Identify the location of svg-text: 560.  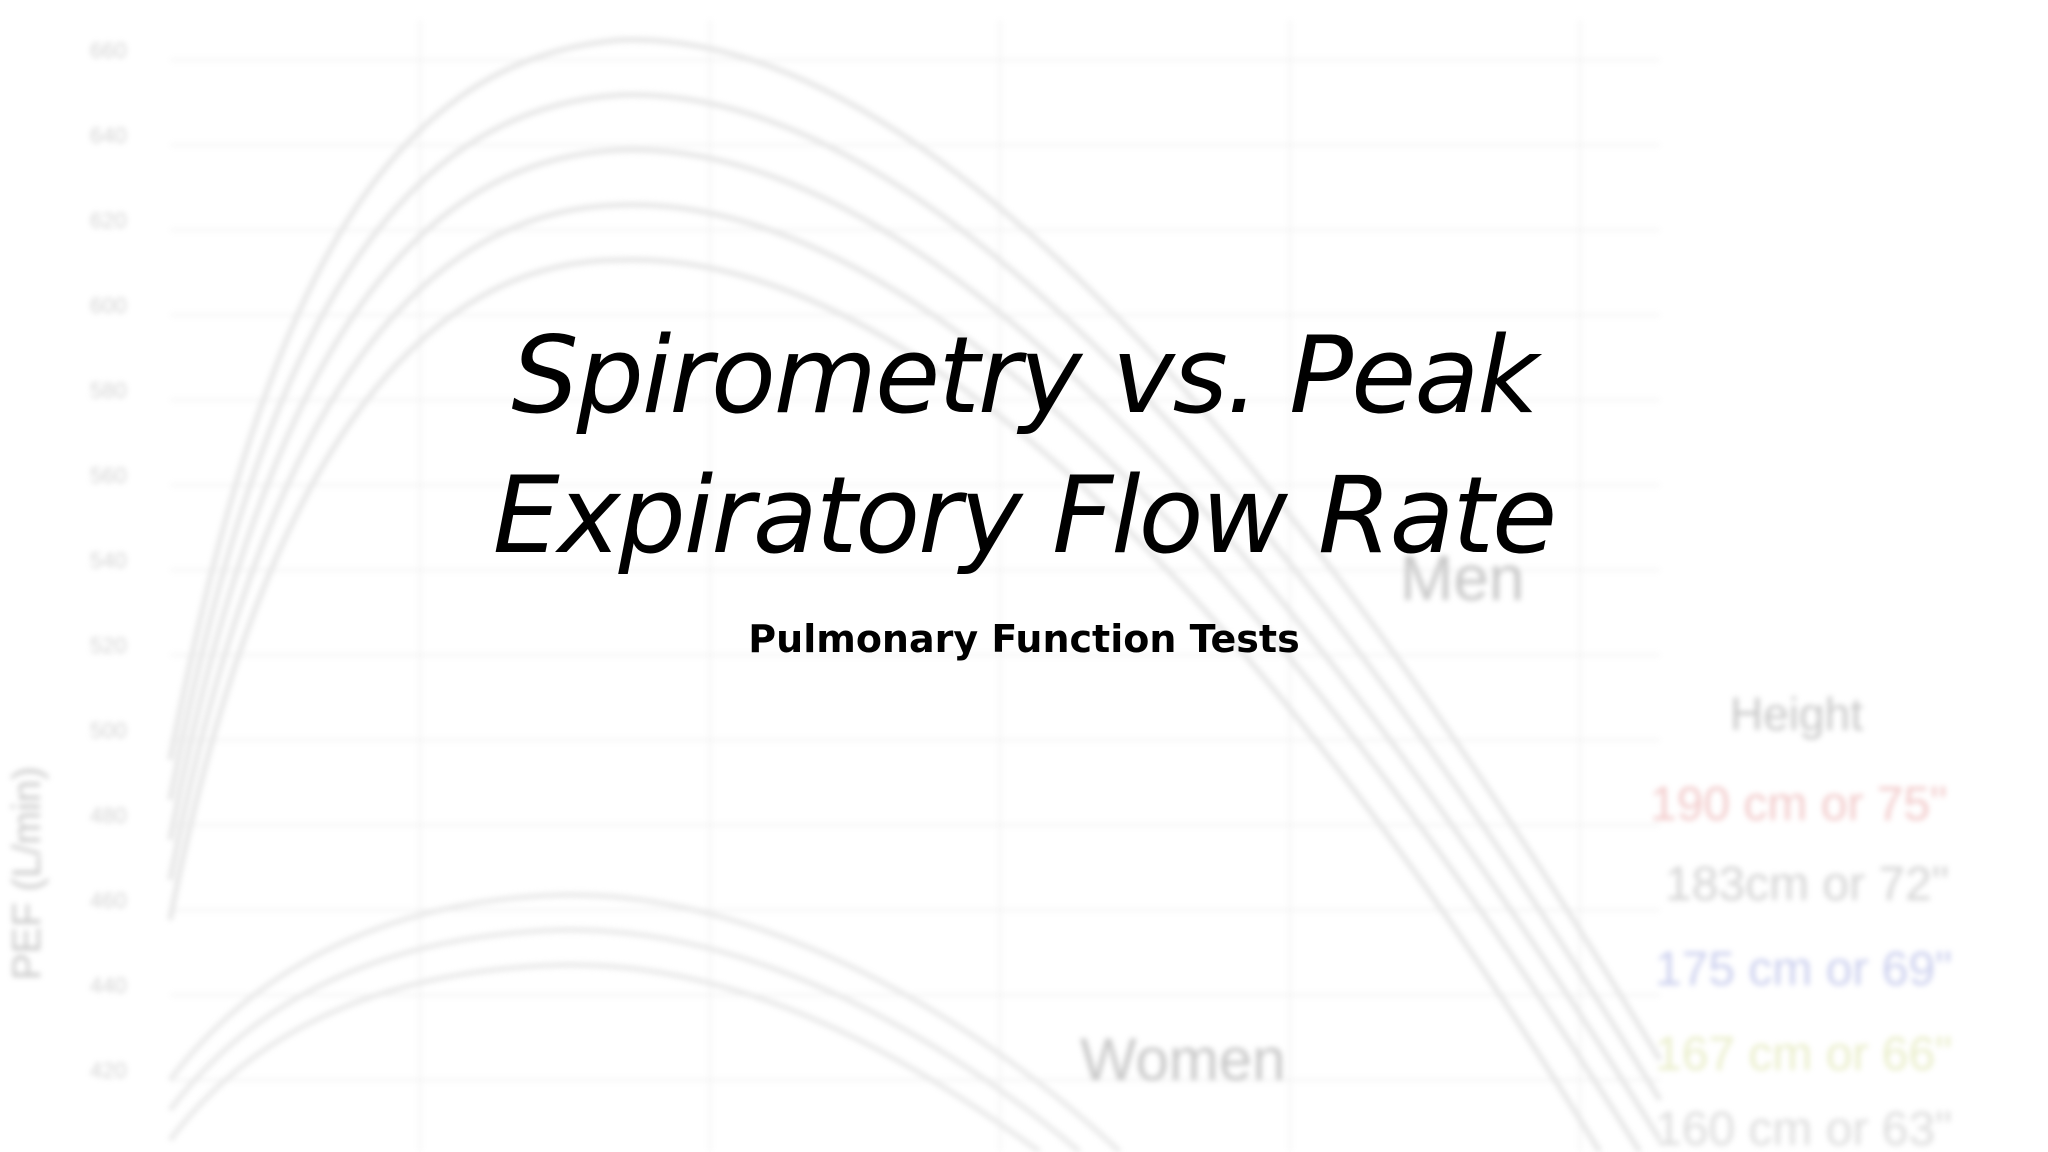
(108, 475).